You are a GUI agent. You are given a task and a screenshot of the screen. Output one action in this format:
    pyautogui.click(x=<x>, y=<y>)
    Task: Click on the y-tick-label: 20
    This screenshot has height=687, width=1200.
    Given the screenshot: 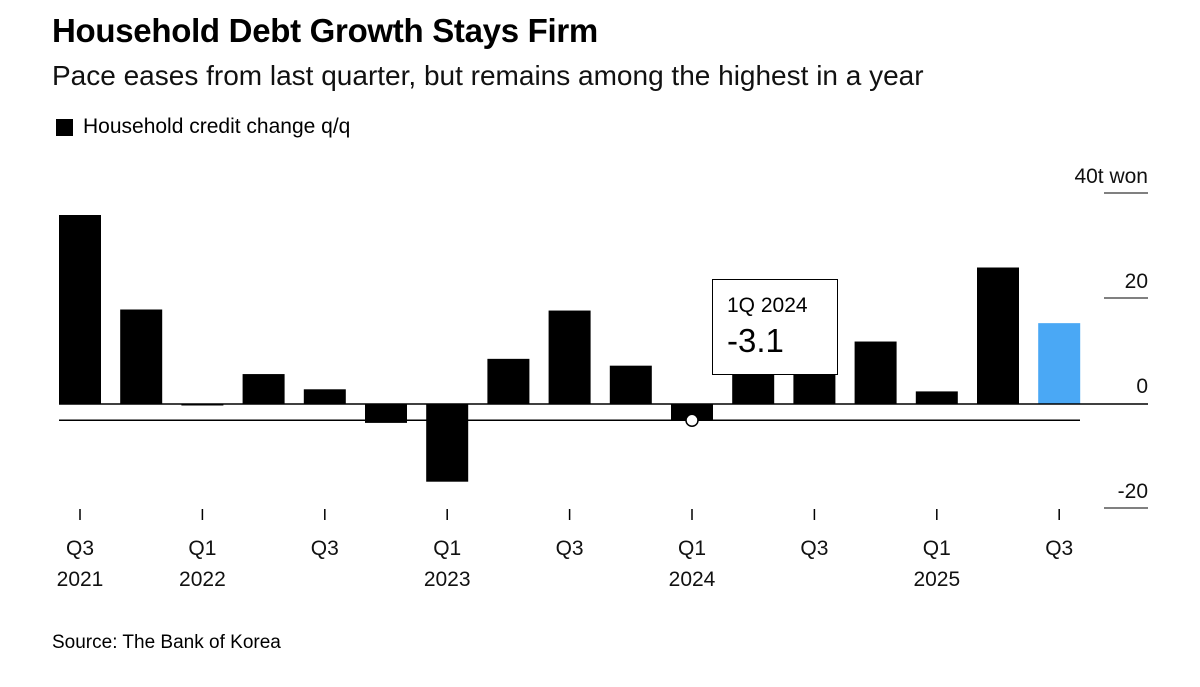 What is the action you would take?
    pyautogui.click(x=1136, y=281)
    